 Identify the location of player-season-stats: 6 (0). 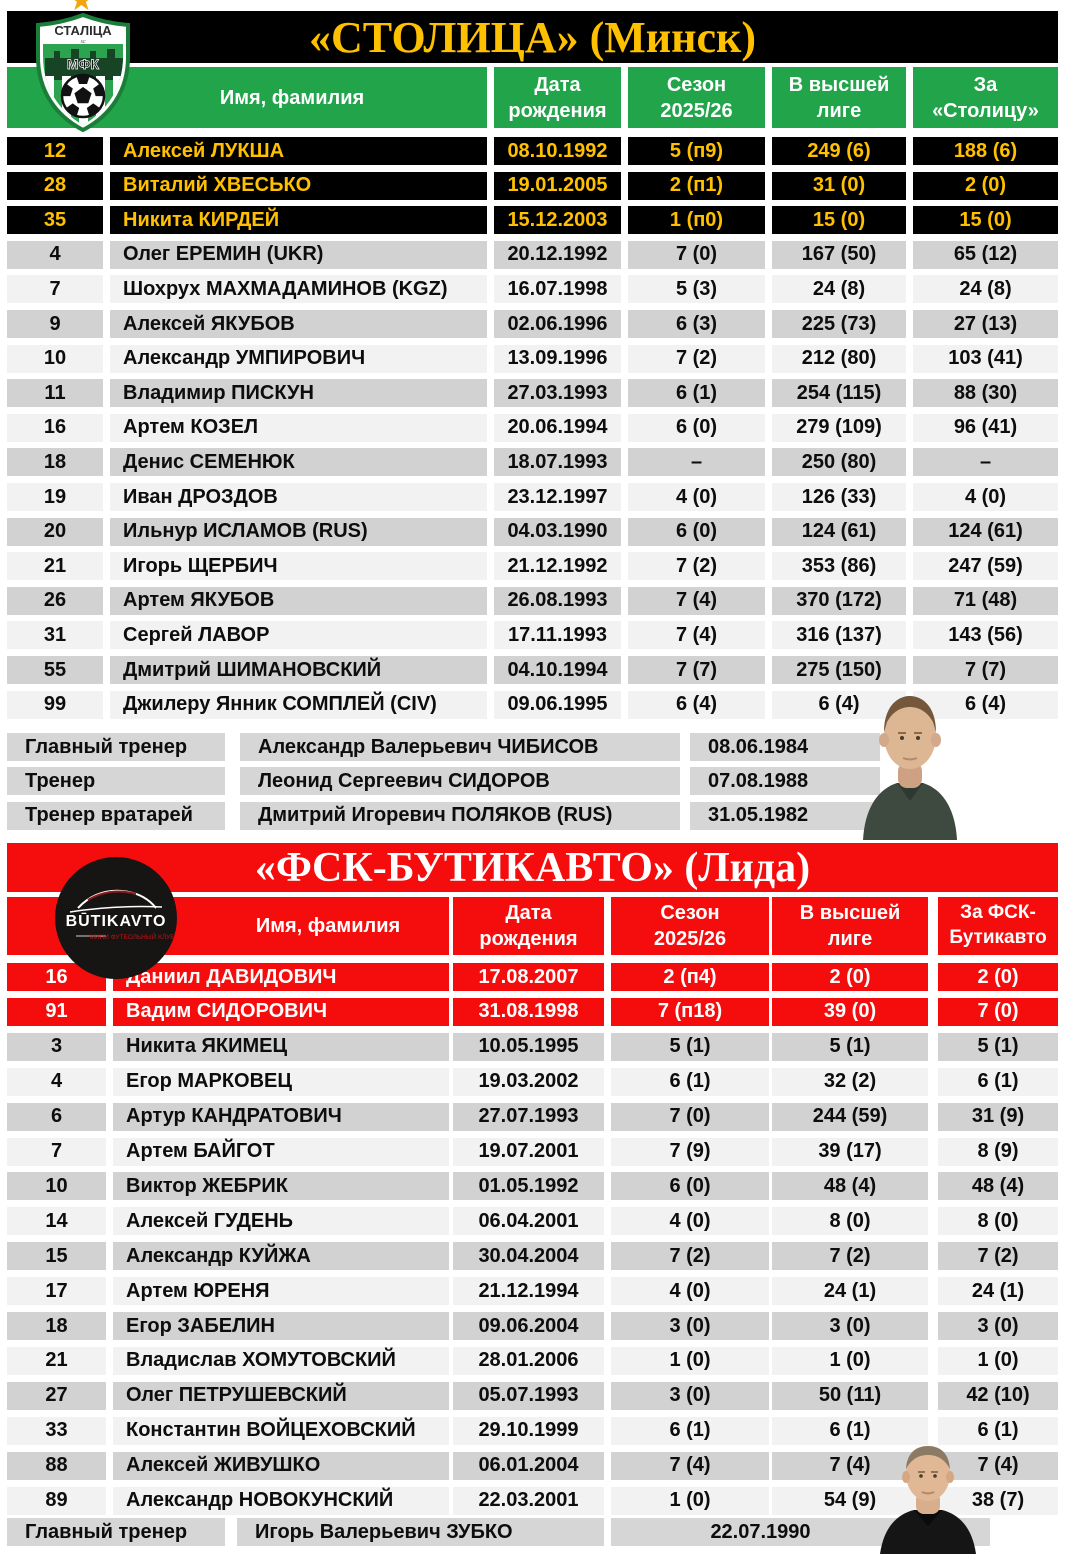
(690, 1186).